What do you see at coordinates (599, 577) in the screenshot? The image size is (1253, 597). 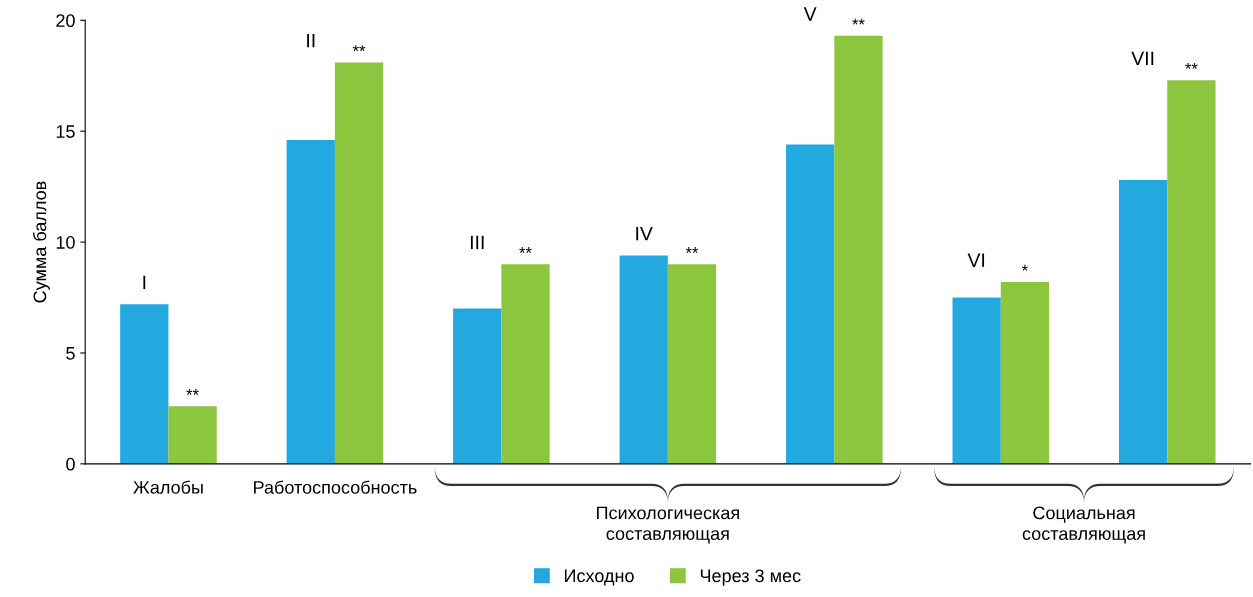 I see `legend-label: Исходно` at bounding box center [599, 577].